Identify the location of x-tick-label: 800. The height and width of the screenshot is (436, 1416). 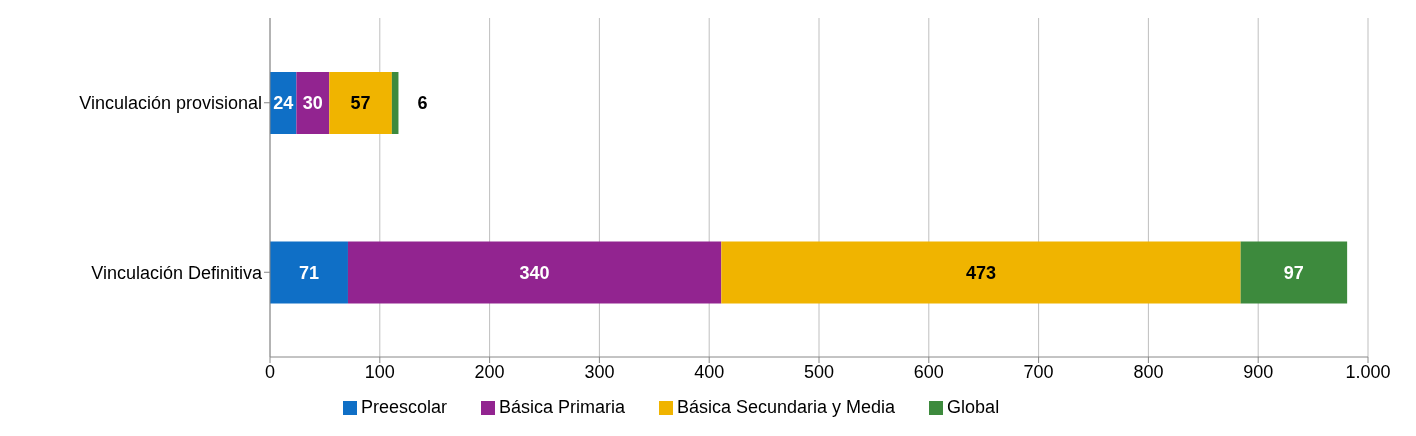
(1148, 371).